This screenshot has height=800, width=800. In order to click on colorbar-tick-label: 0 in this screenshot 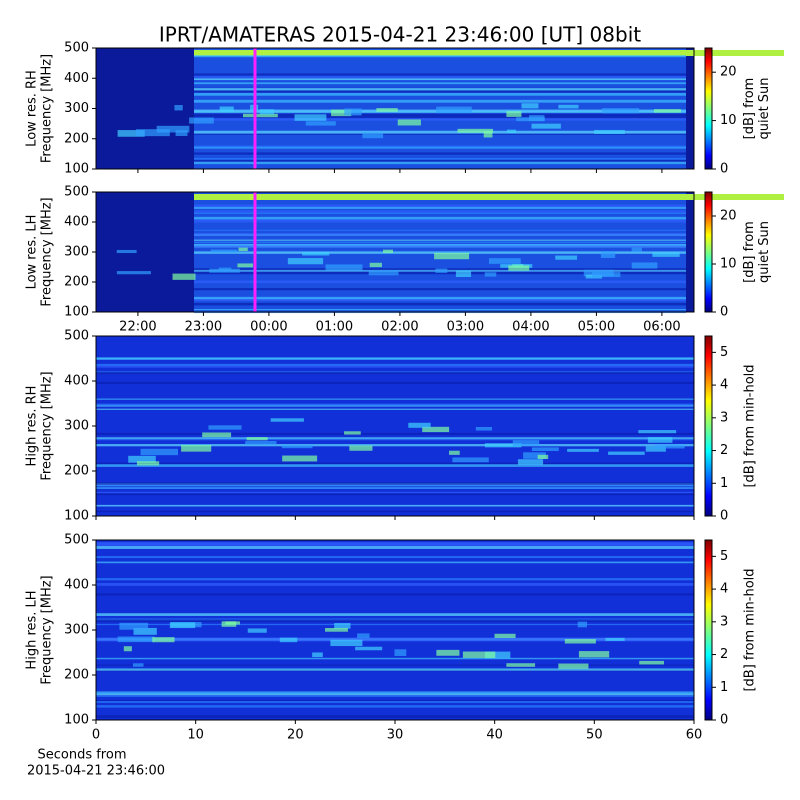, I will do `click(724, 720)`.